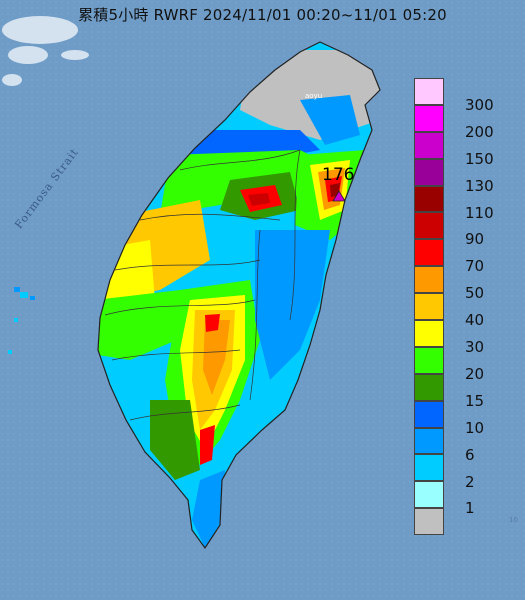 This screenshot has height=600, width=525. What do you see at coordinates (475, 373) in the screenshot?
I see `legend-label: 20` at bounding box center [475, 373].